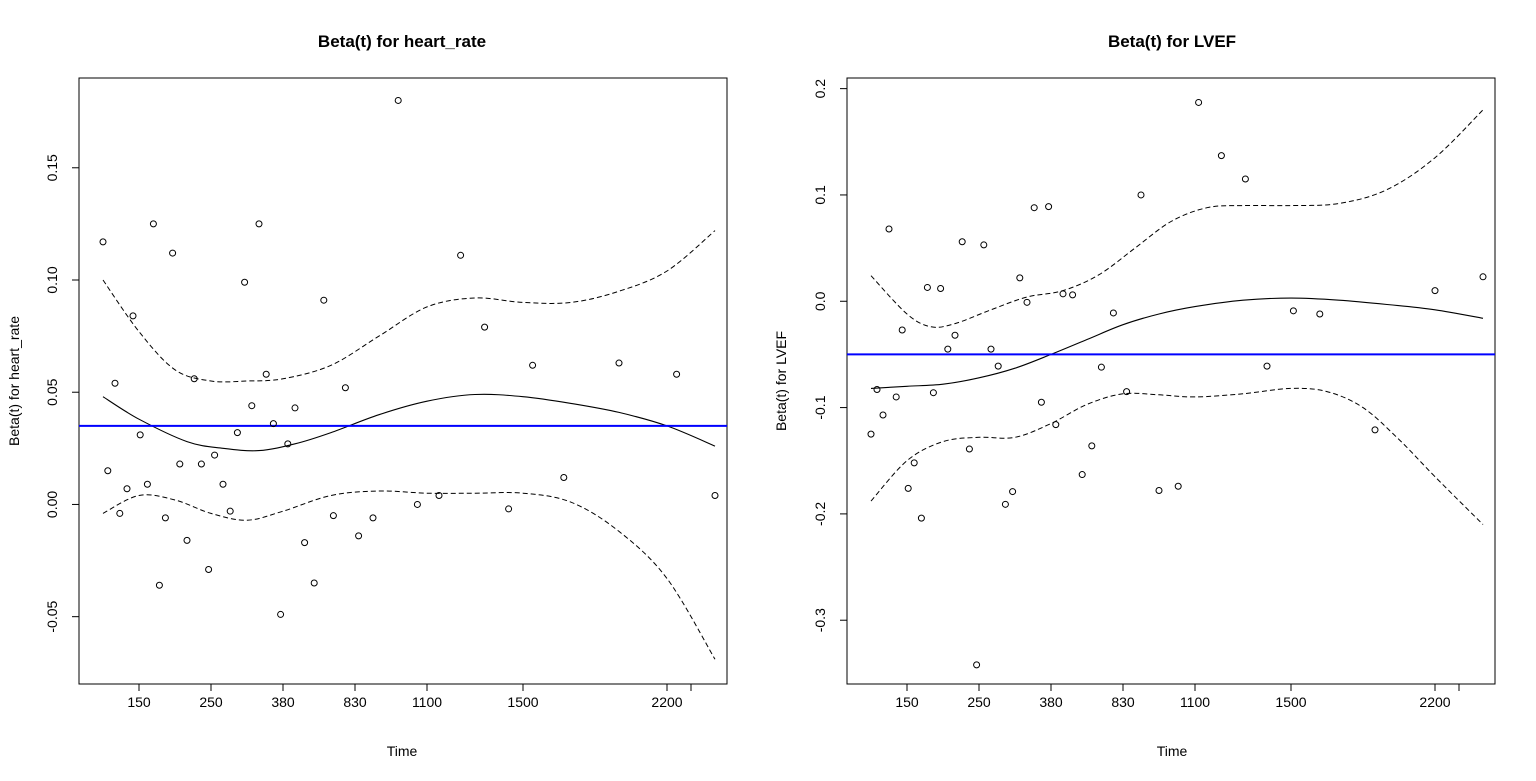 This screenshot has height=781, width=1536. I want to click on y-axis-label: Beta(t) for heart_rate, so click(14, 381).